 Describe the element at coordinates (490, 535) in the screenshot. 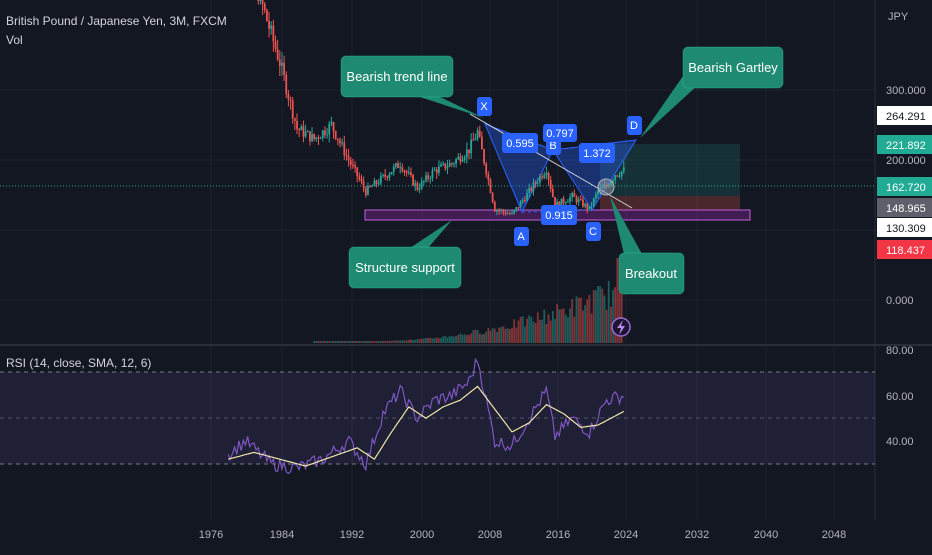

I see `x-tick-2008: 2008` at that location.